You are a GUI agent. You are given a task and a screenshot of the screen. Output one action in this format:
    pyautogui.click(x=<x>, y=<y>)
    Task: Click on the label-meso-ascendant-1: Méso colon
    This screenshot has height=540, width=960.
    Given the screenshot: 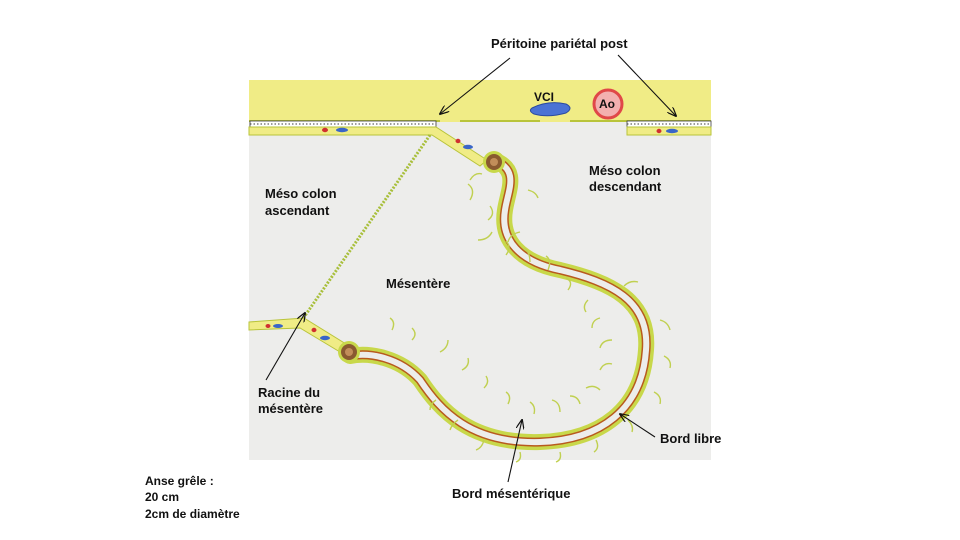 What is the action you would take?
    pyautogui.click(x=301, y=193)
    